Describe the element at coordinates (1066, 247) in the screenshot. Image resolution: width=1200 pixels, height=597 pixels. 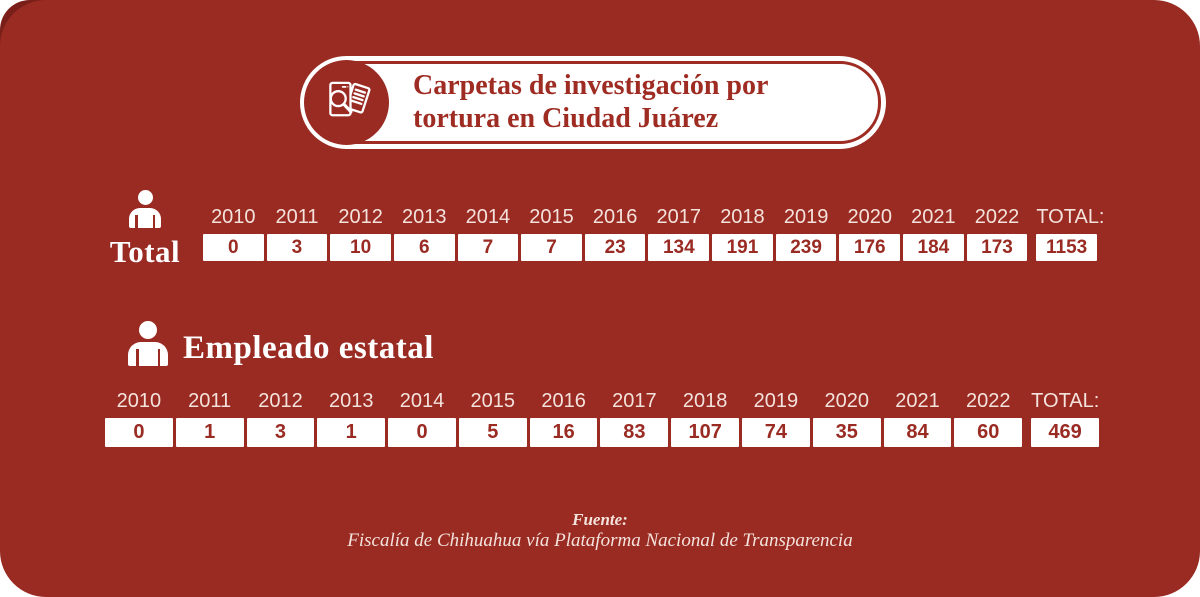
I see `value-cell: 1153` at that location.